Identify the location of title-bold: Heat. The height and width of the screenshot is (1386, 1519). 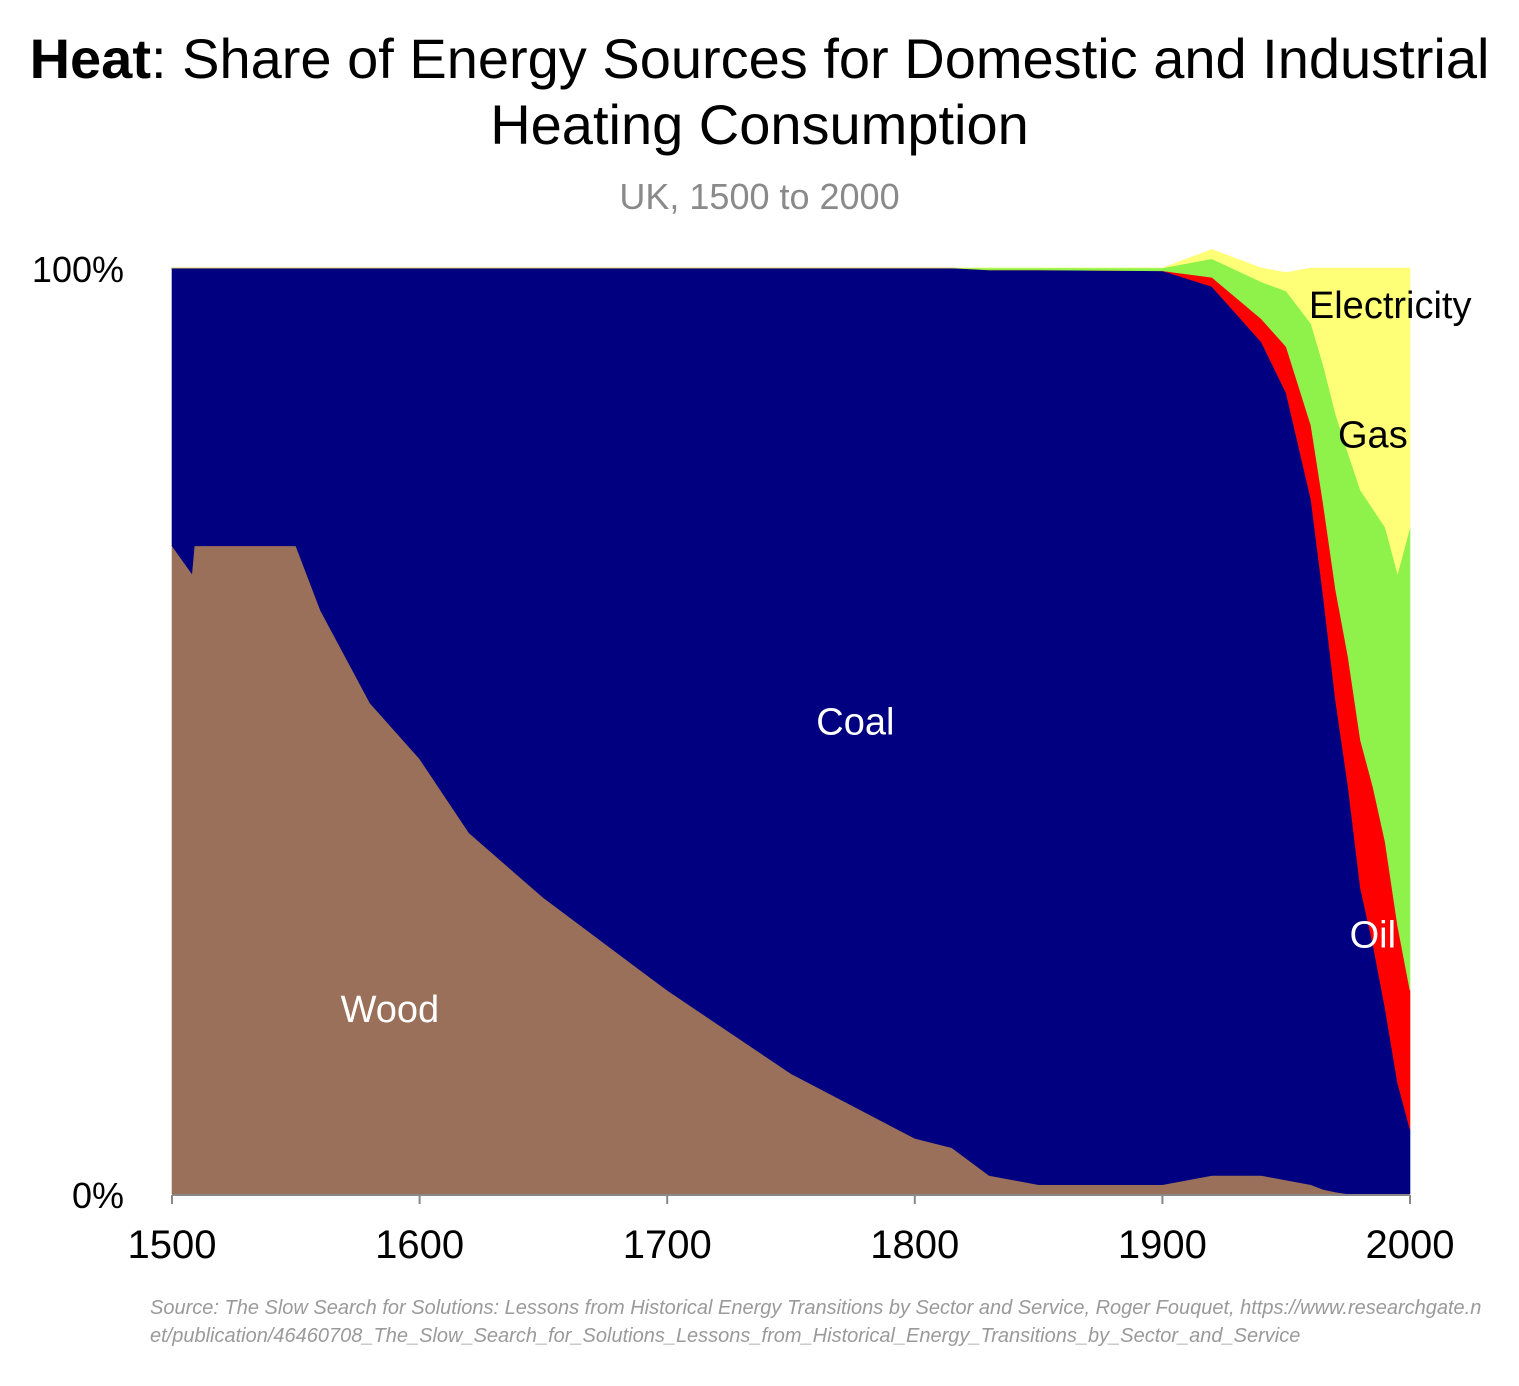
(90, 58).